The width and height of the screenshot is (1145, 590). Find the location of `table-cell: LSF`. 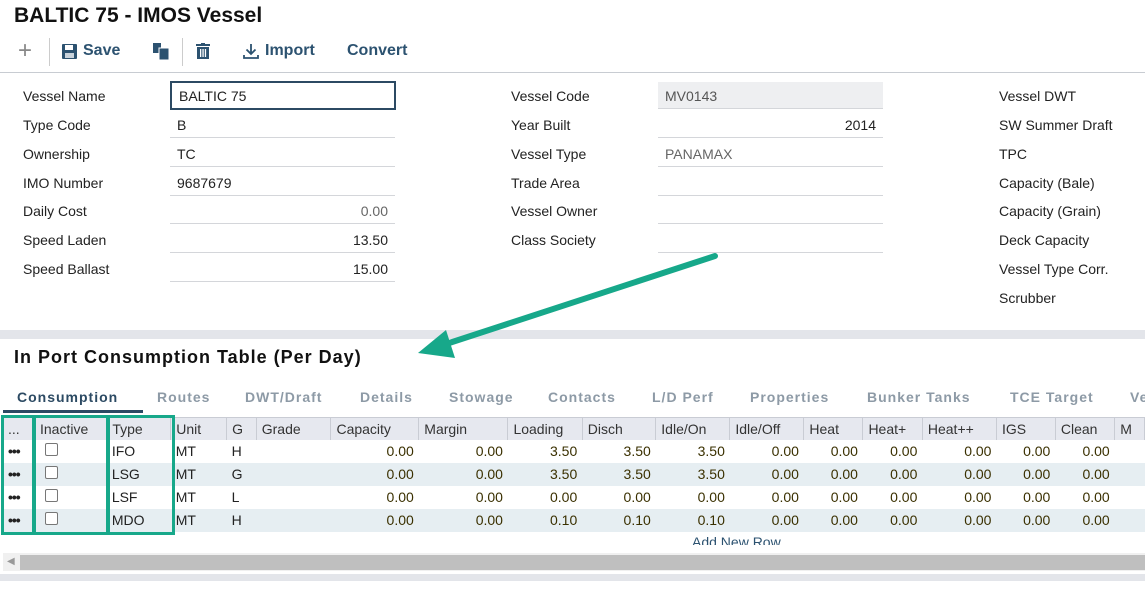

table-cell: LSF is located at coordinates (124, 497).